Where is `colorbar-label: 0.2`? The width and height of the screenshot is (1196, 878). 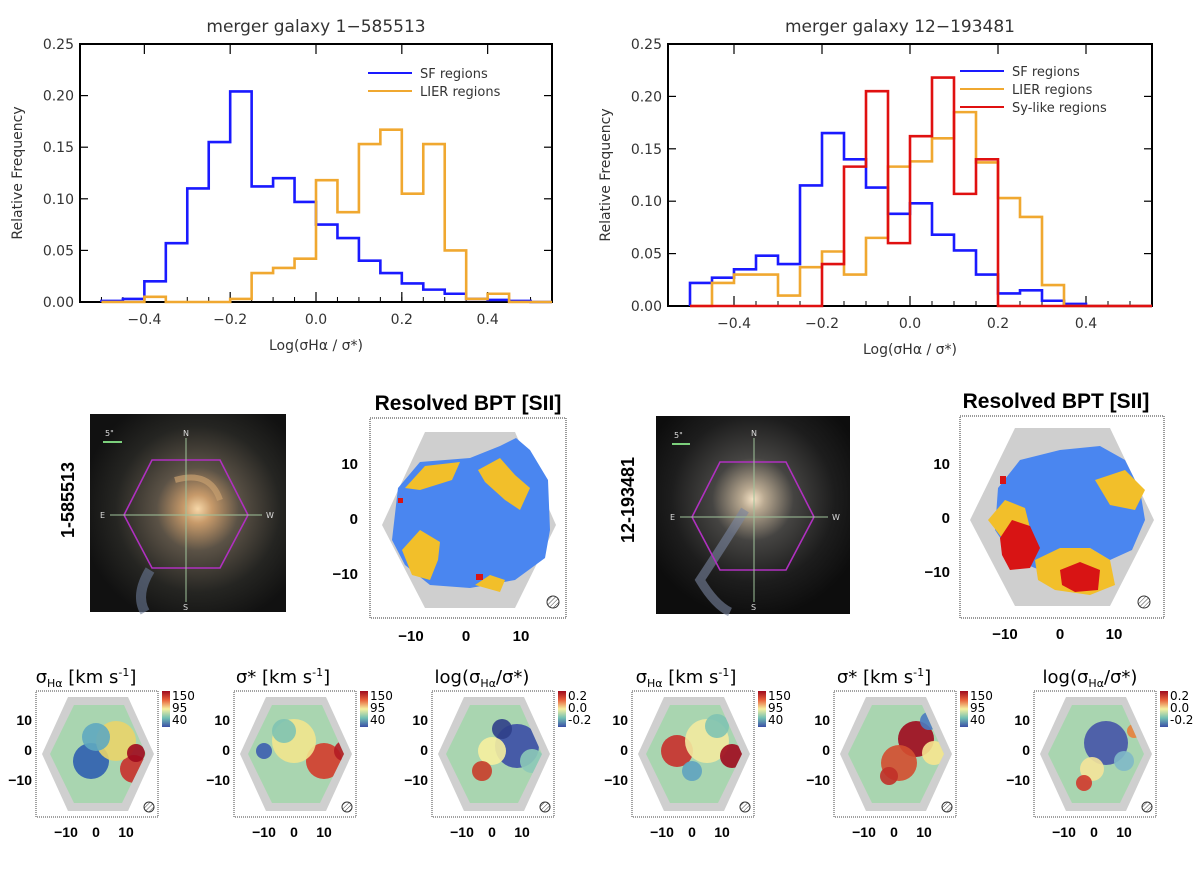
colorbar-label: 0.2 is located at coordinates (577, 696).